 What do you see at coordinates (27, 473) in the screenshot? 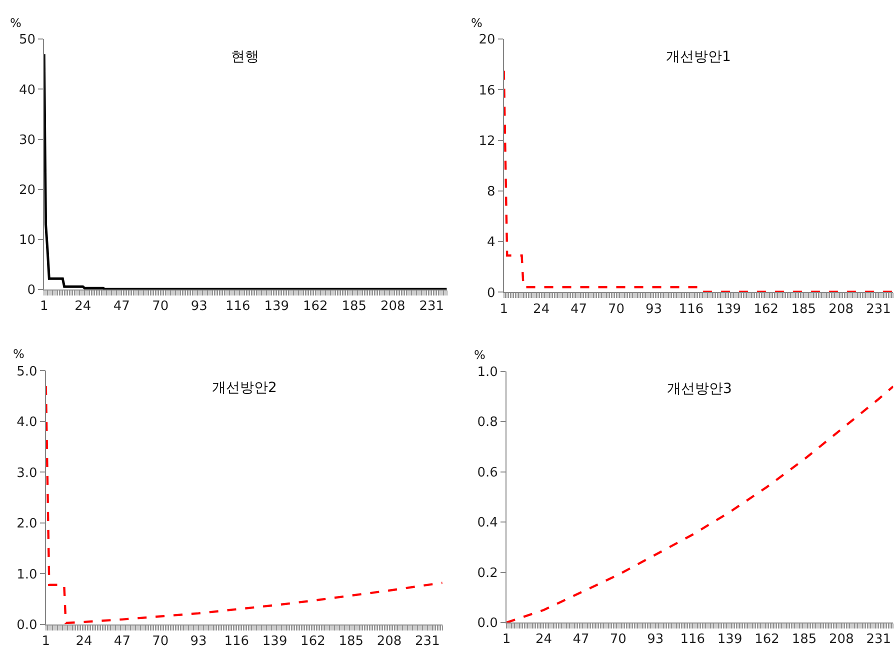
I see `y-tick-label: 3.0` at bounding box center [27, 473].